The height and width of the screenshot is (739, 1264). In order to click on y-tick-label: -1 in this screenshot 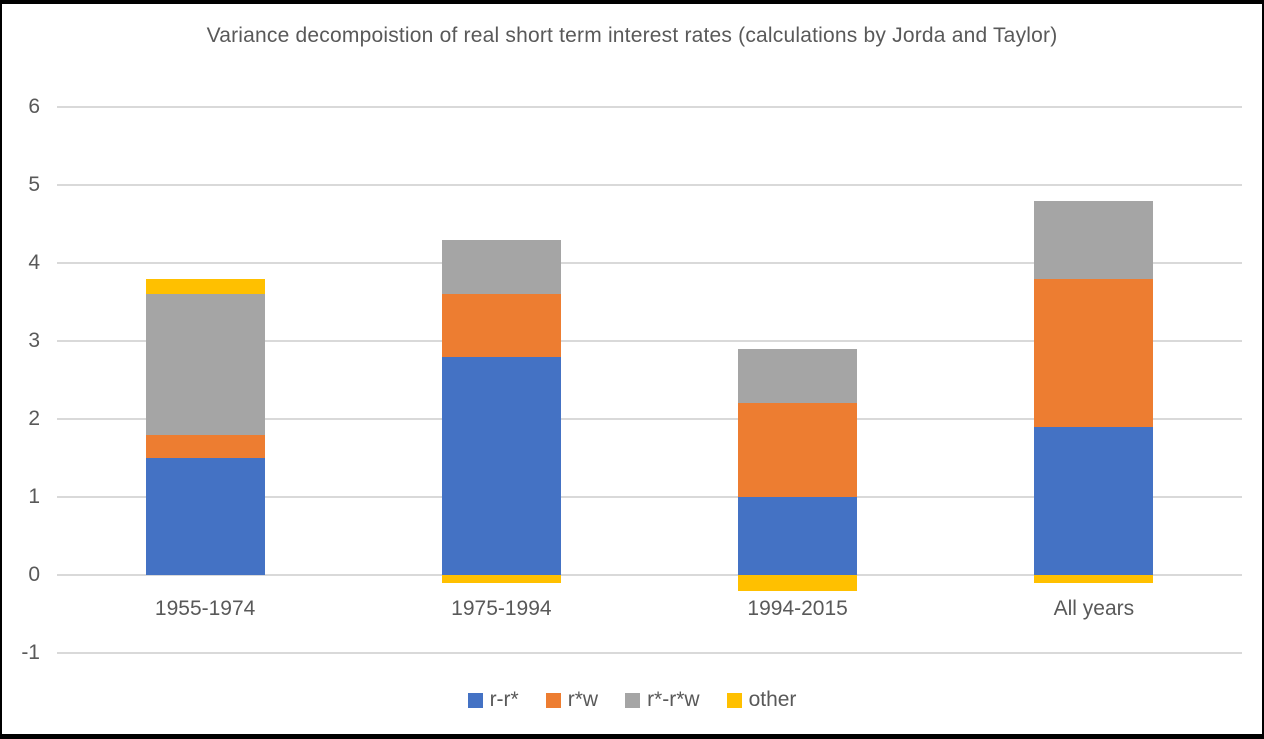, I will do `click(30, 652)`.